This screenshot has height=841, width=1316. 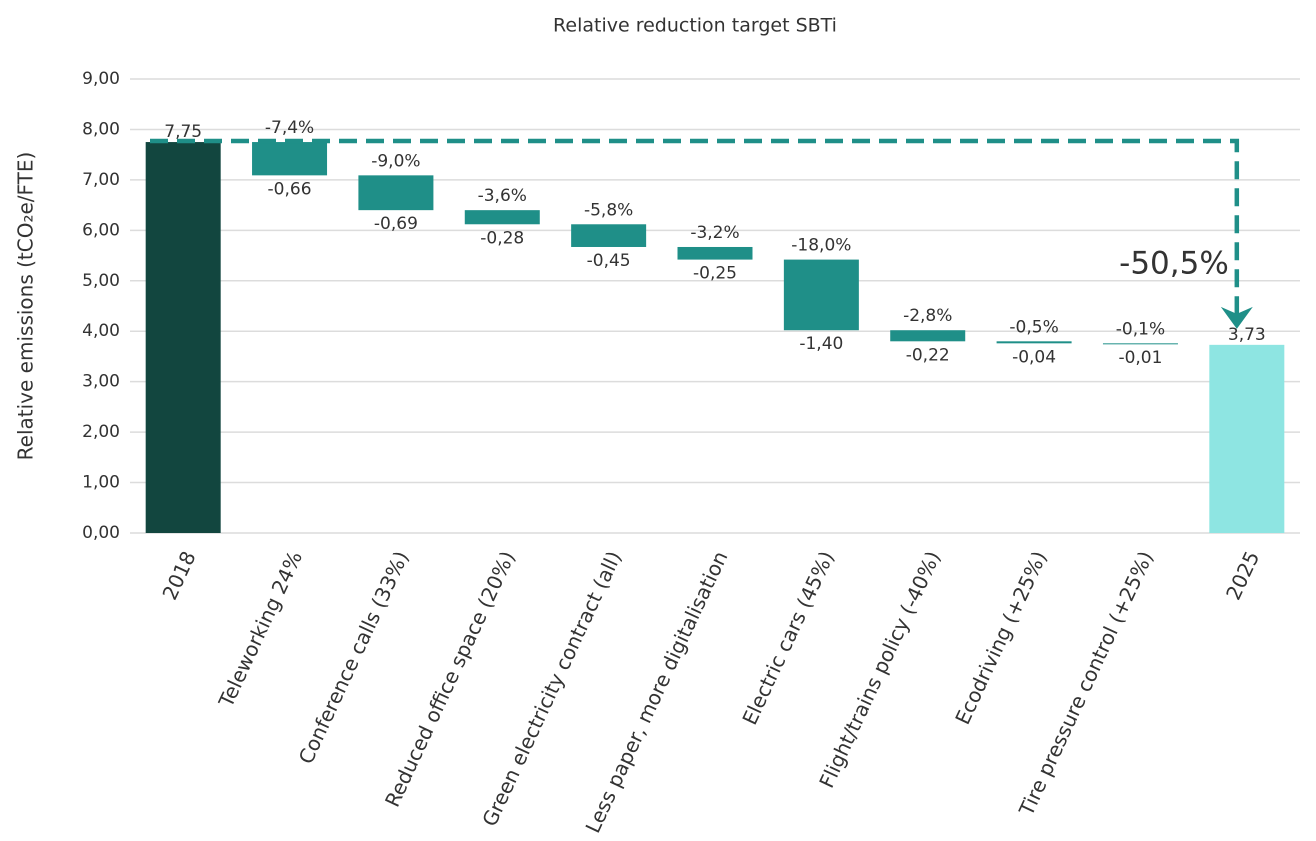 I want to click on chart-title: Relative reduction target SBTi, so click(x=695, y=26).